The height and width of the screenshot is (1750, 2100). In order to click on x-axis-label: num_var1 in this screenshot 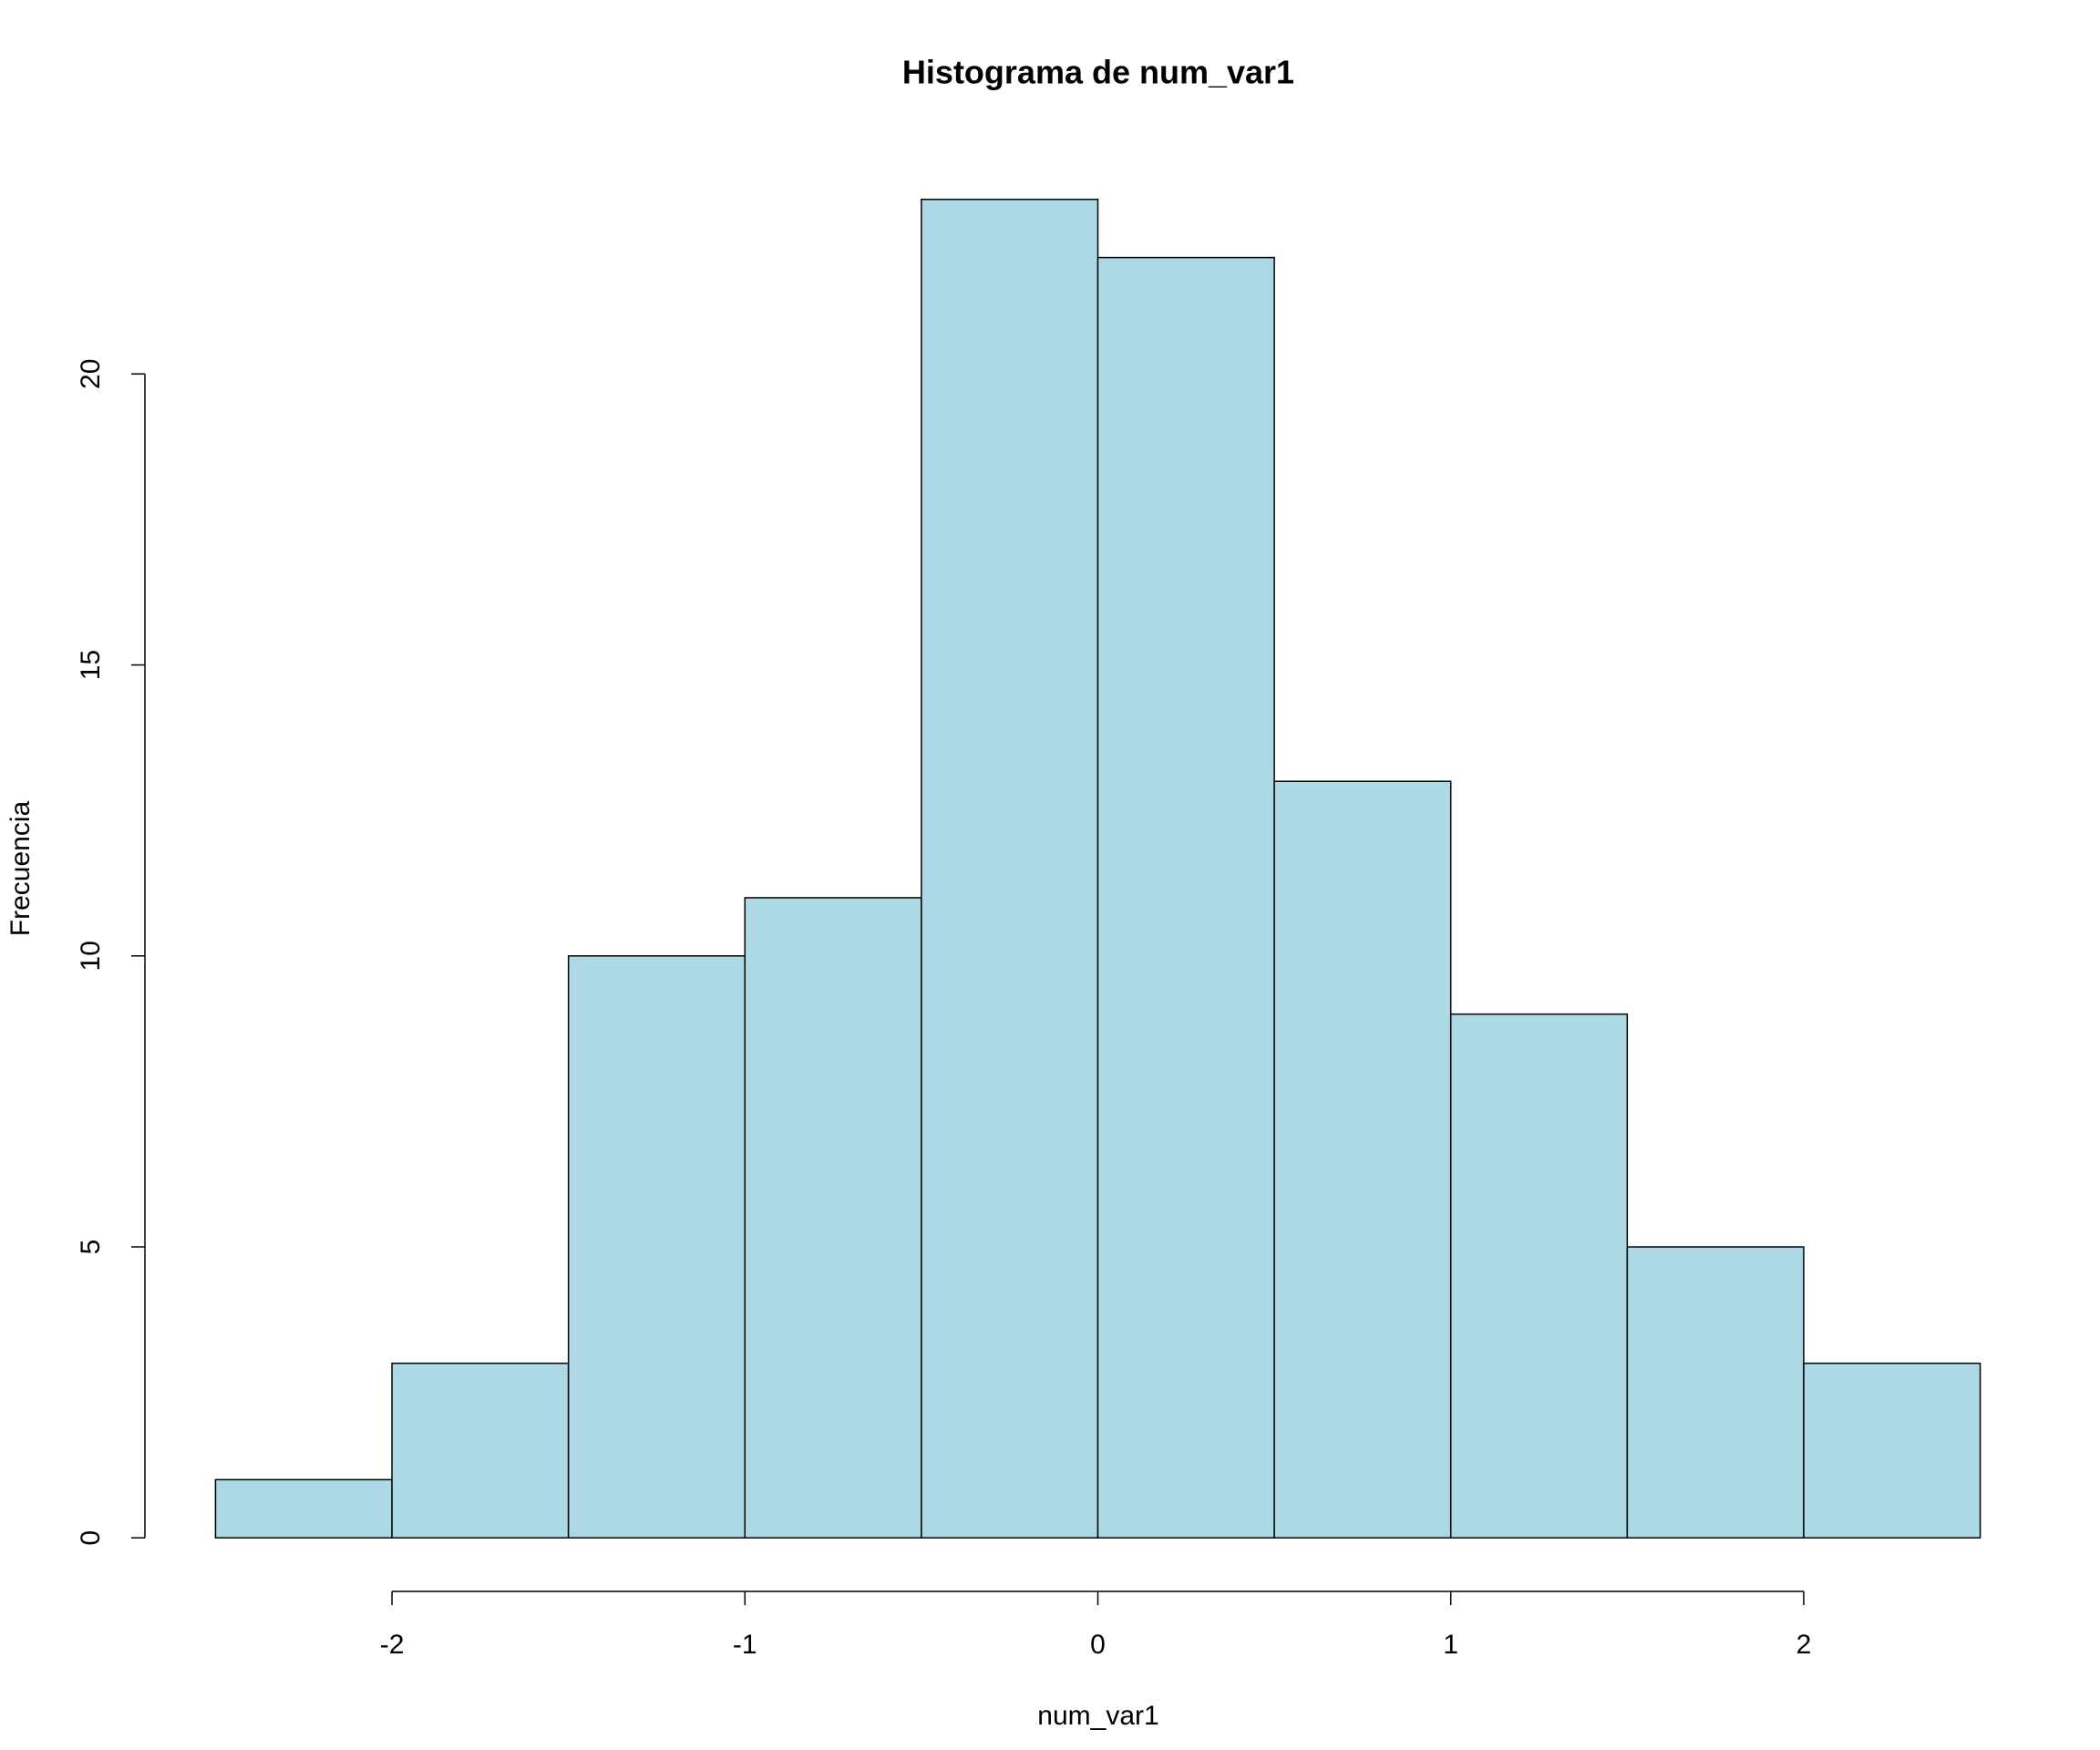, I will do `click(1098, 1716)`.